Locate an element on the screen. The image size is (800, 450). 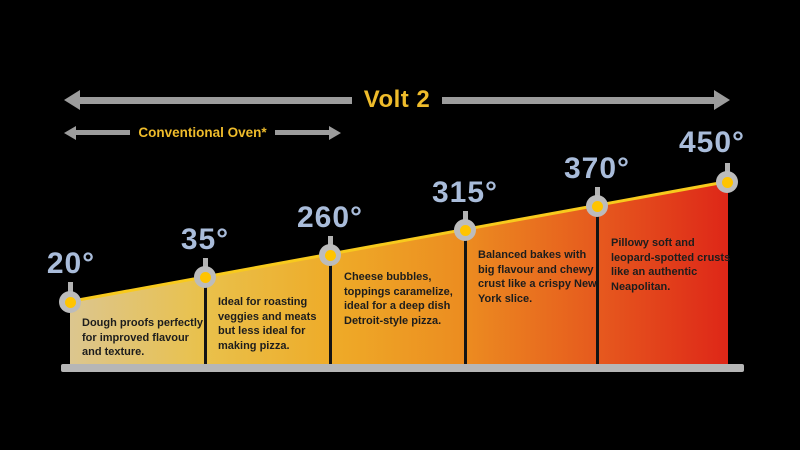
conventional-oven-arrow: Conventional Oven* is located at coordinates (202, 132).